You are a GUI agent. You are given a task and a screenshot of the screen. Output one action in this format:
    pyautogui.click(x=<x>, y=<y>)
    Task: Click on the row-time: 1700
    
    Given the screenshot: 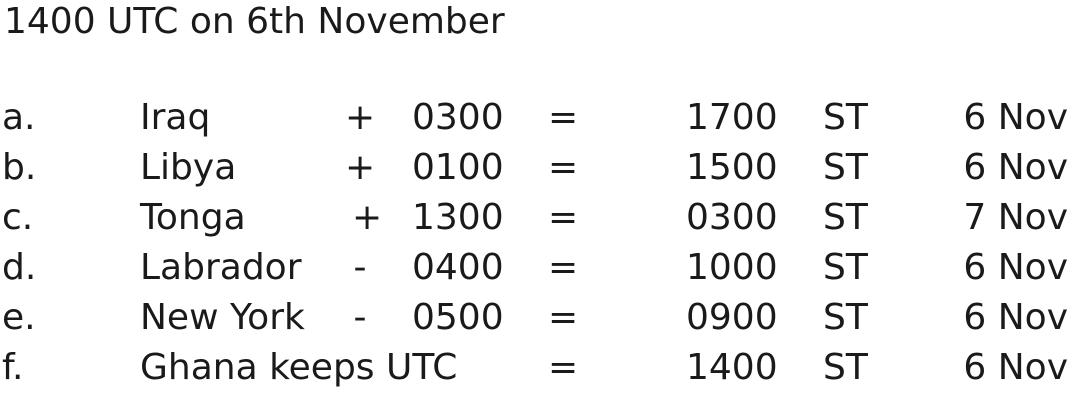 What is the action you would take?
    pyautogui.click(x=732, y=117)
    